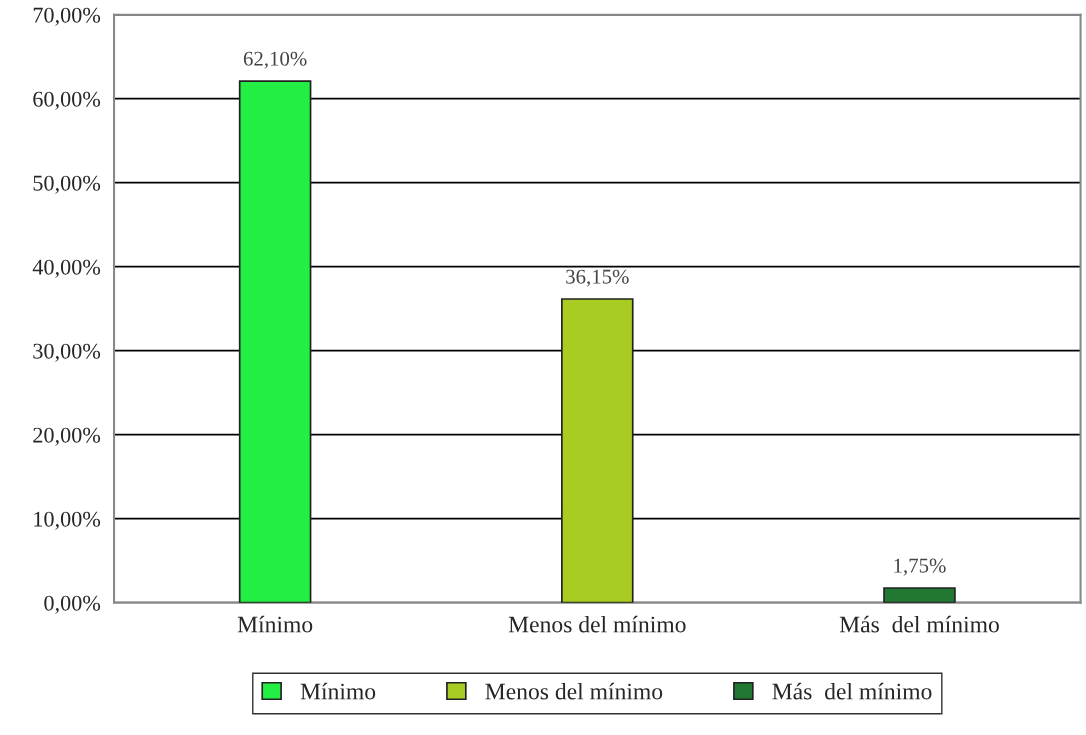 The image size is (1086, 735). Describe the element at coordinates (275, 60) in the screenshot. I see `data-label: 62,10%` at that location.